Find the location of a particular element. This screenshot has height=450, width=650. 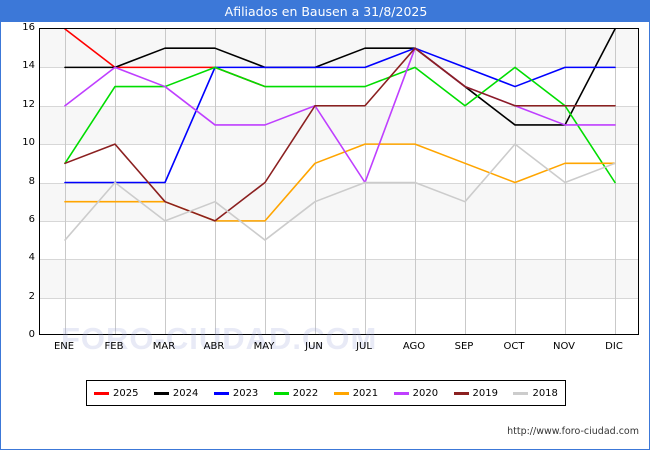

y-axis-tick-label: 10 is located at coordinates (28, 143).